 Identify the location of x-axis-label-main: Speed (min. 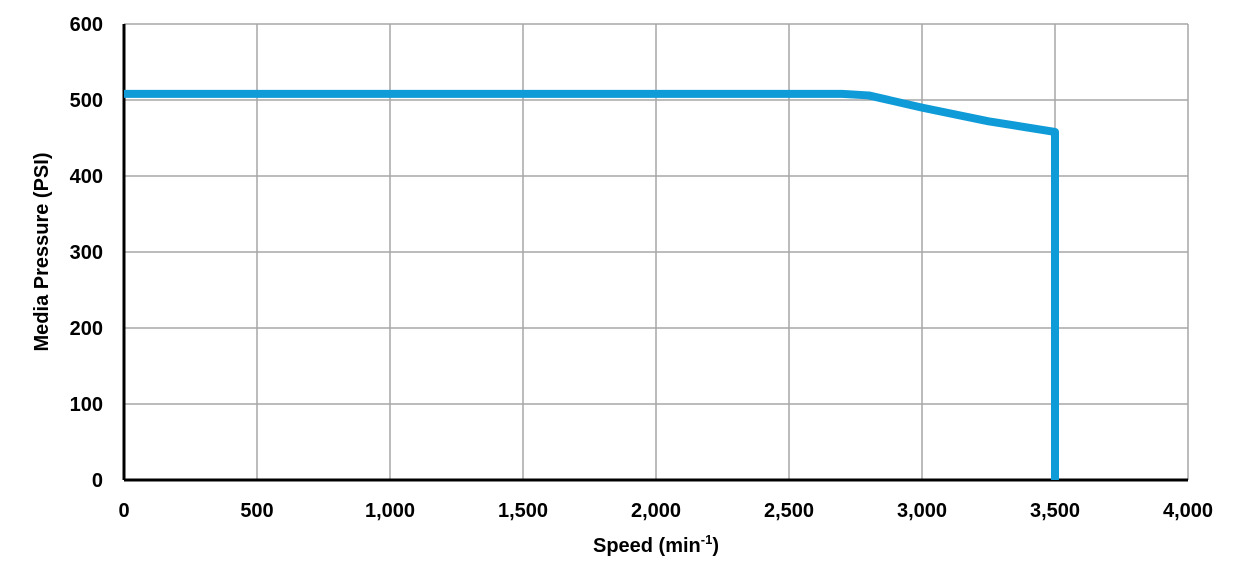
(647, 546).